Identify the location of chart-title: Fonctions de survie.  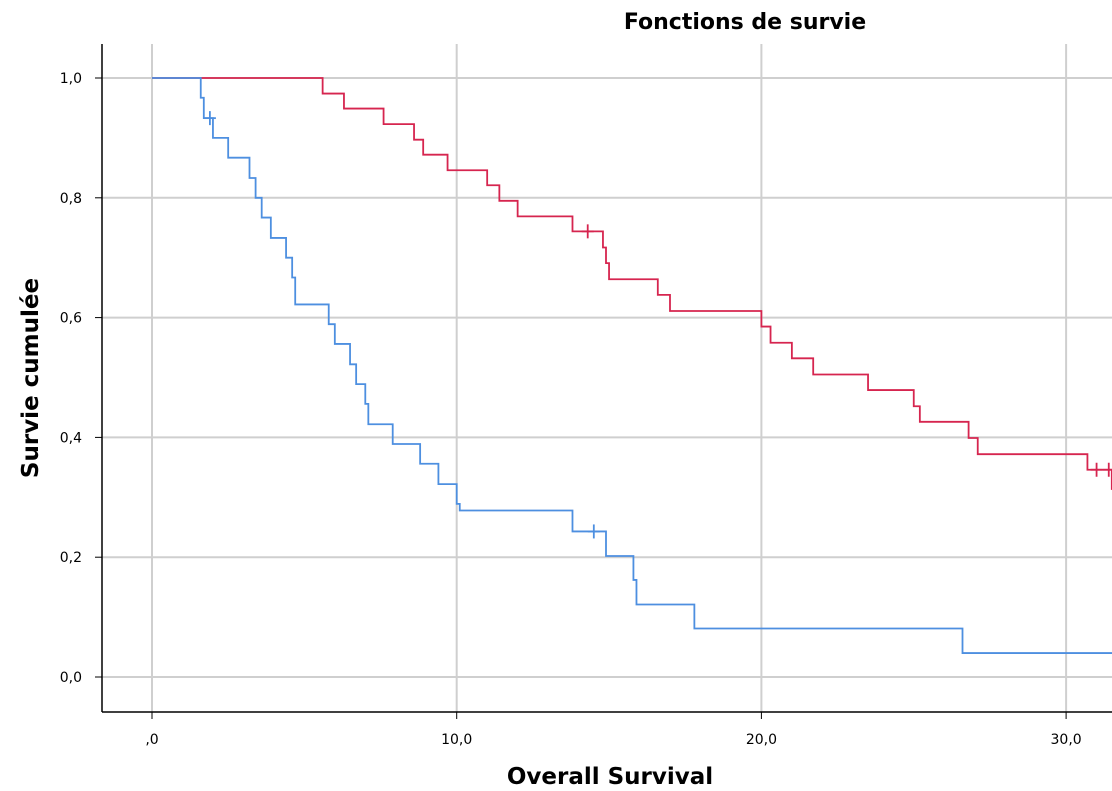
(745, 22).